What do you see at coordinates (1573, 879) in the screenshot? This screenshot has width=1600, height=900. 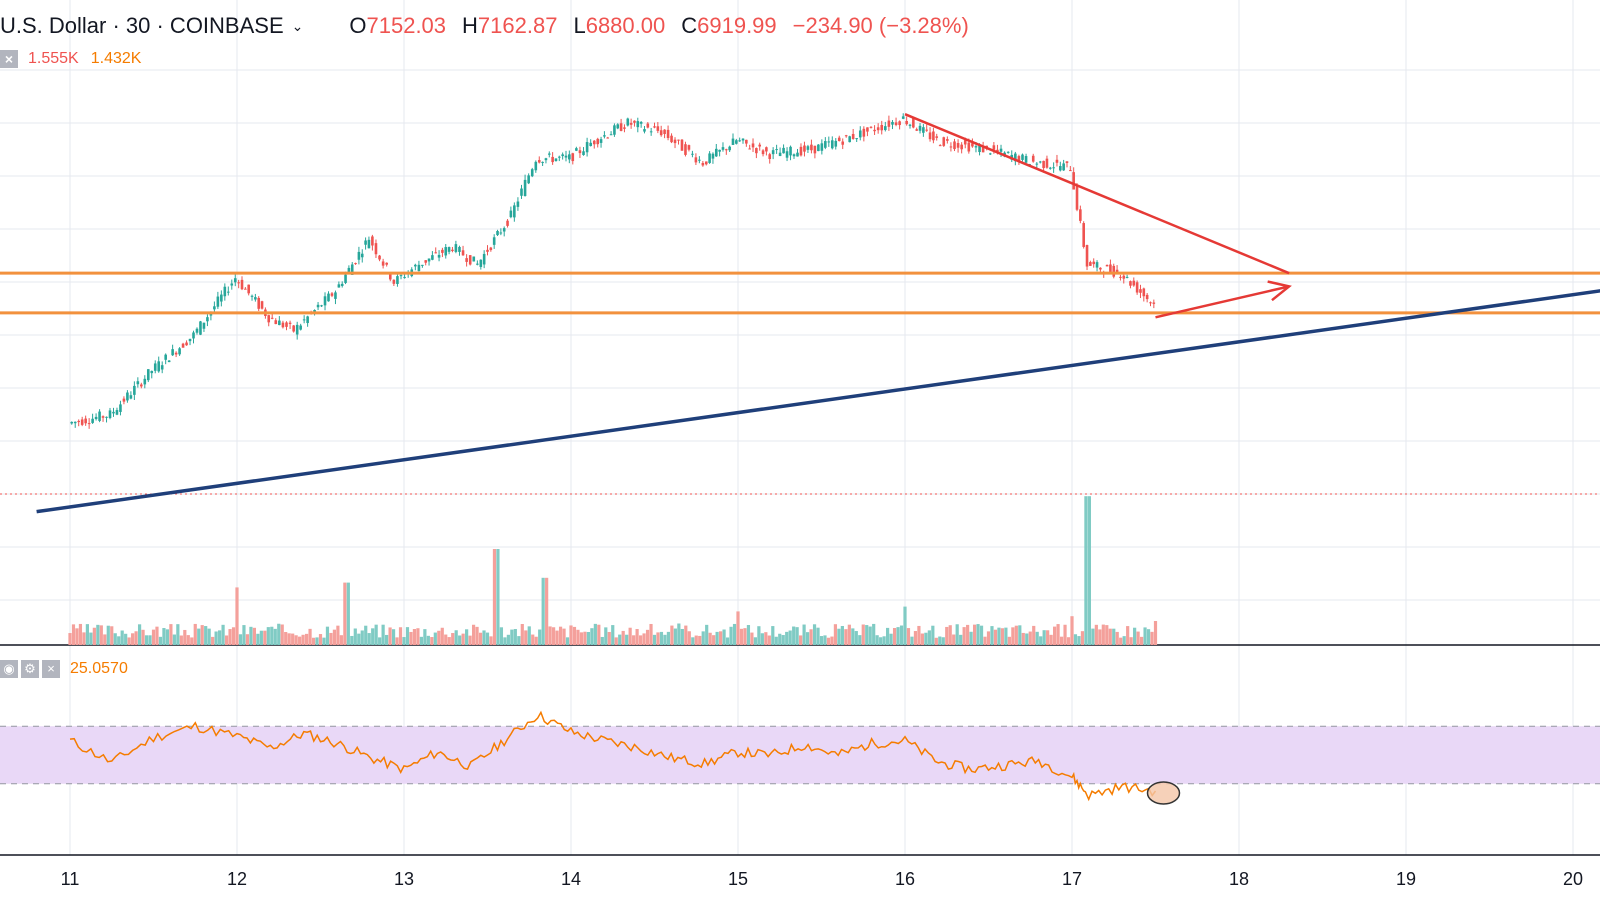 I see `x-tick-label: 20` at bounding box center [1573, 879].